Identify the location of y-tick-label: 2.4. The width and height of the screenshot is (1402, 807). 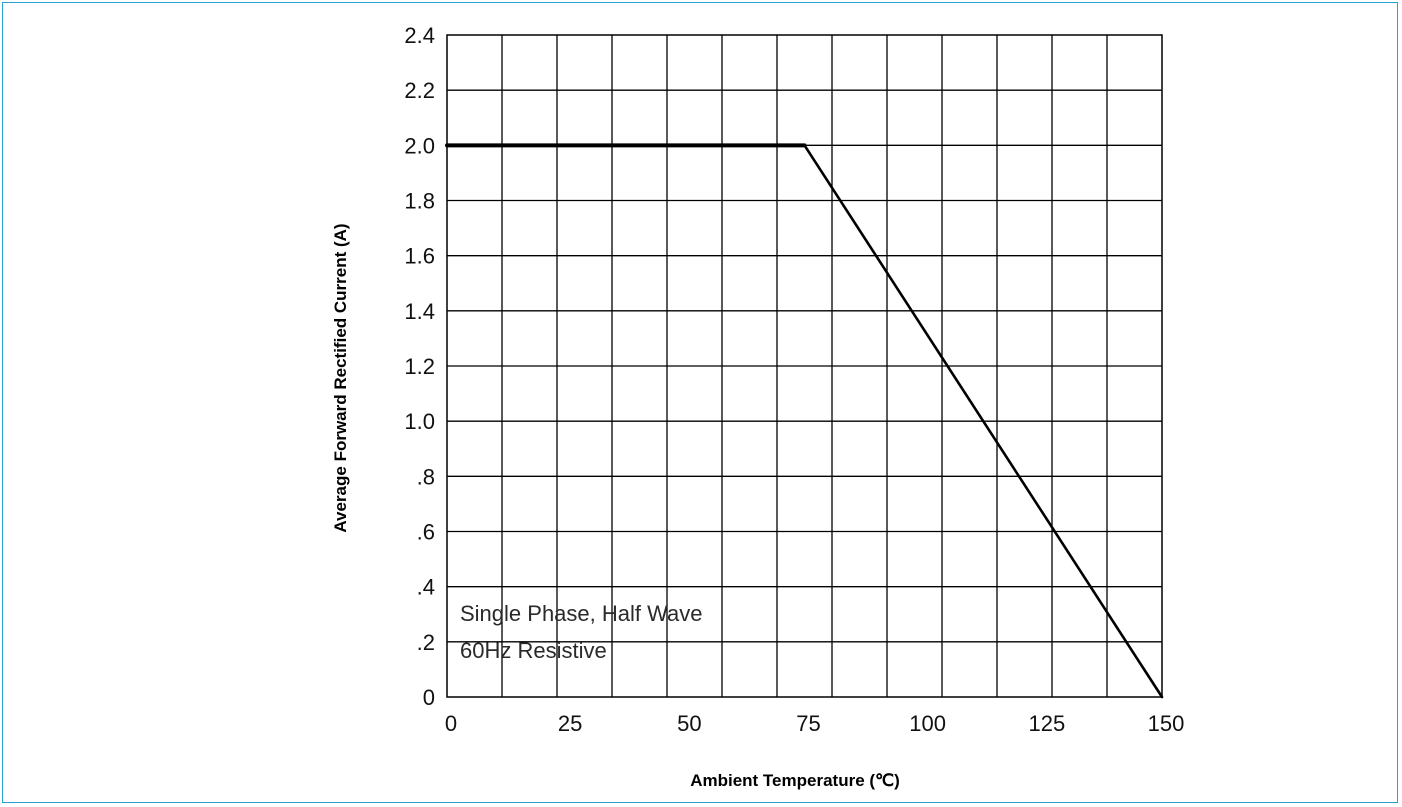
(419, 35).